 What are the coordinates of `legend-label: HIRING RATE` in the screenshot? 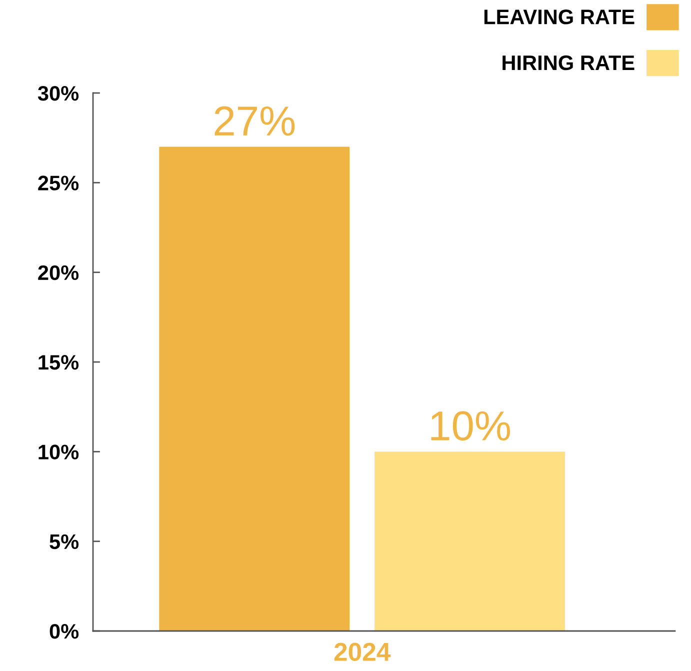 It's located at (568, 62).